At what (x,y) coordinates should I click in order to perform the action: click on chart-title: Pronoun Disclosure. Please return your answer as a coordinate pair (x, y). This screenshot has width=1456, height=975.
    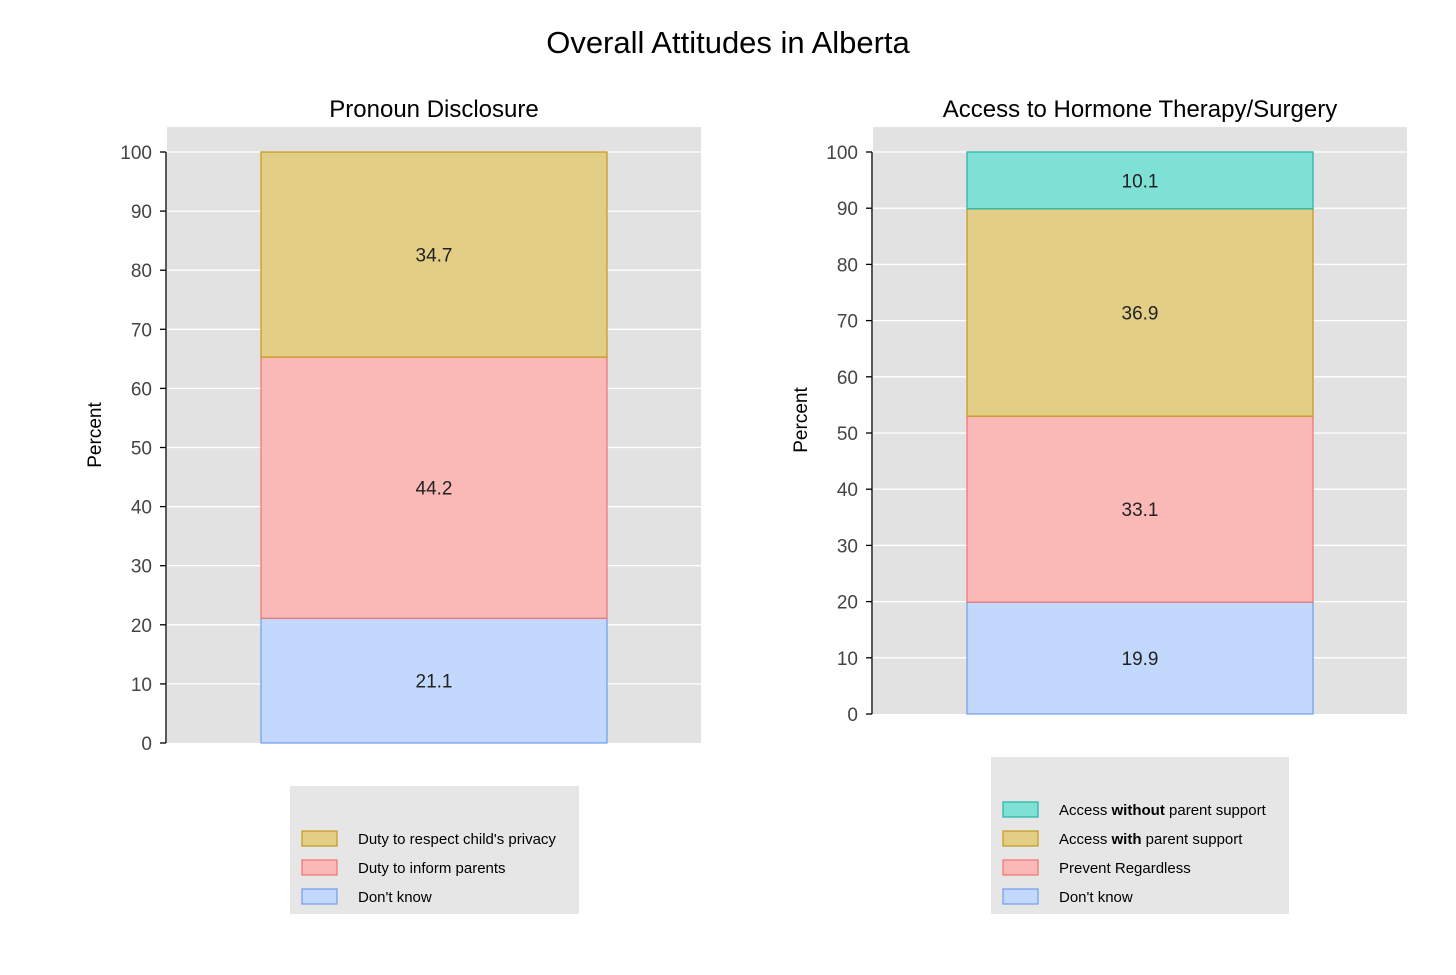
    Looking at the image, I should click on (433, 109).